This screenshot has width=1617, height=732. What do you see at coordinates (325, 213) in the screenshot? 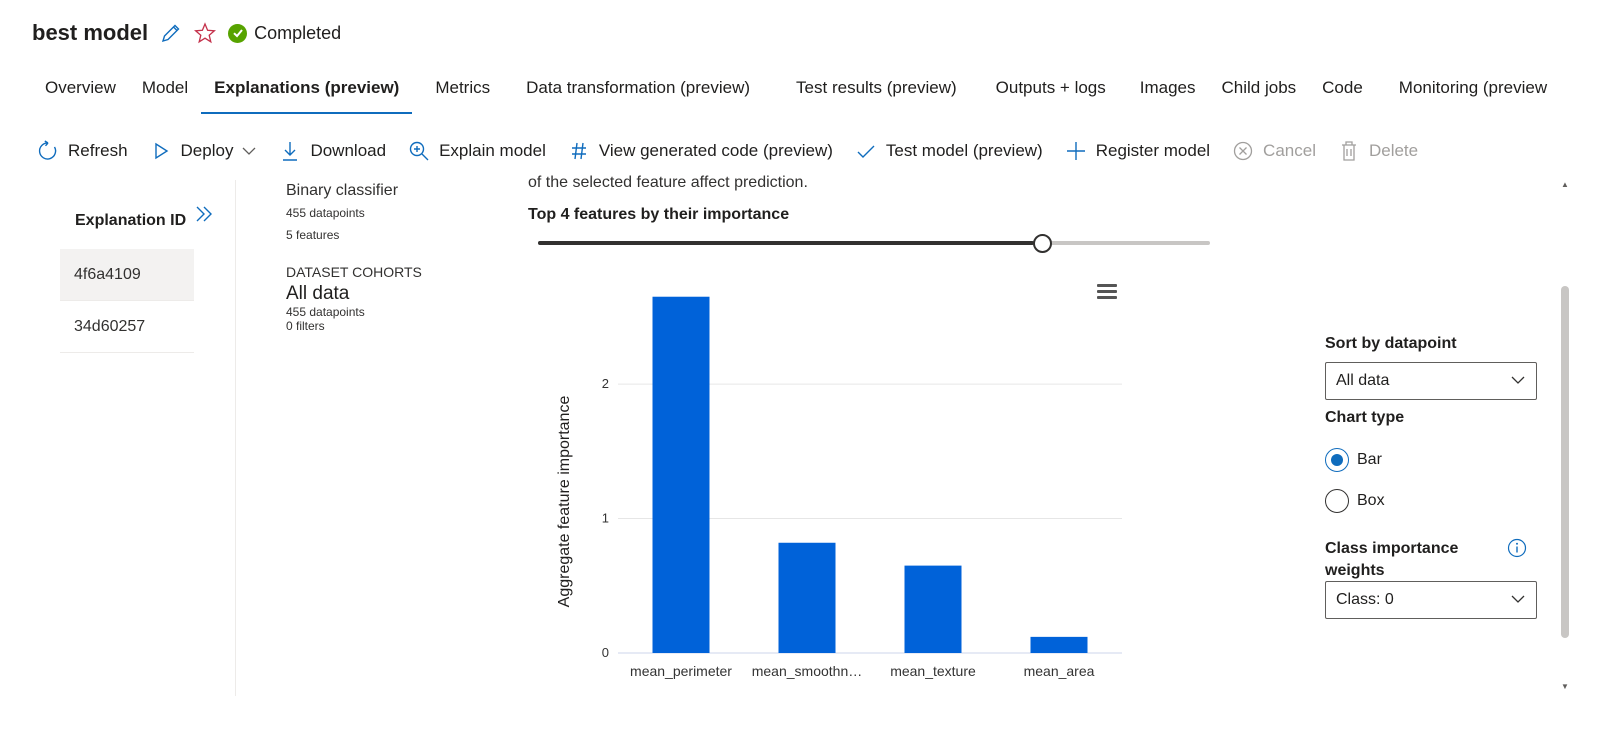
I see `datapoints-count: 455 datapoints` at bounding box center [325, 213].